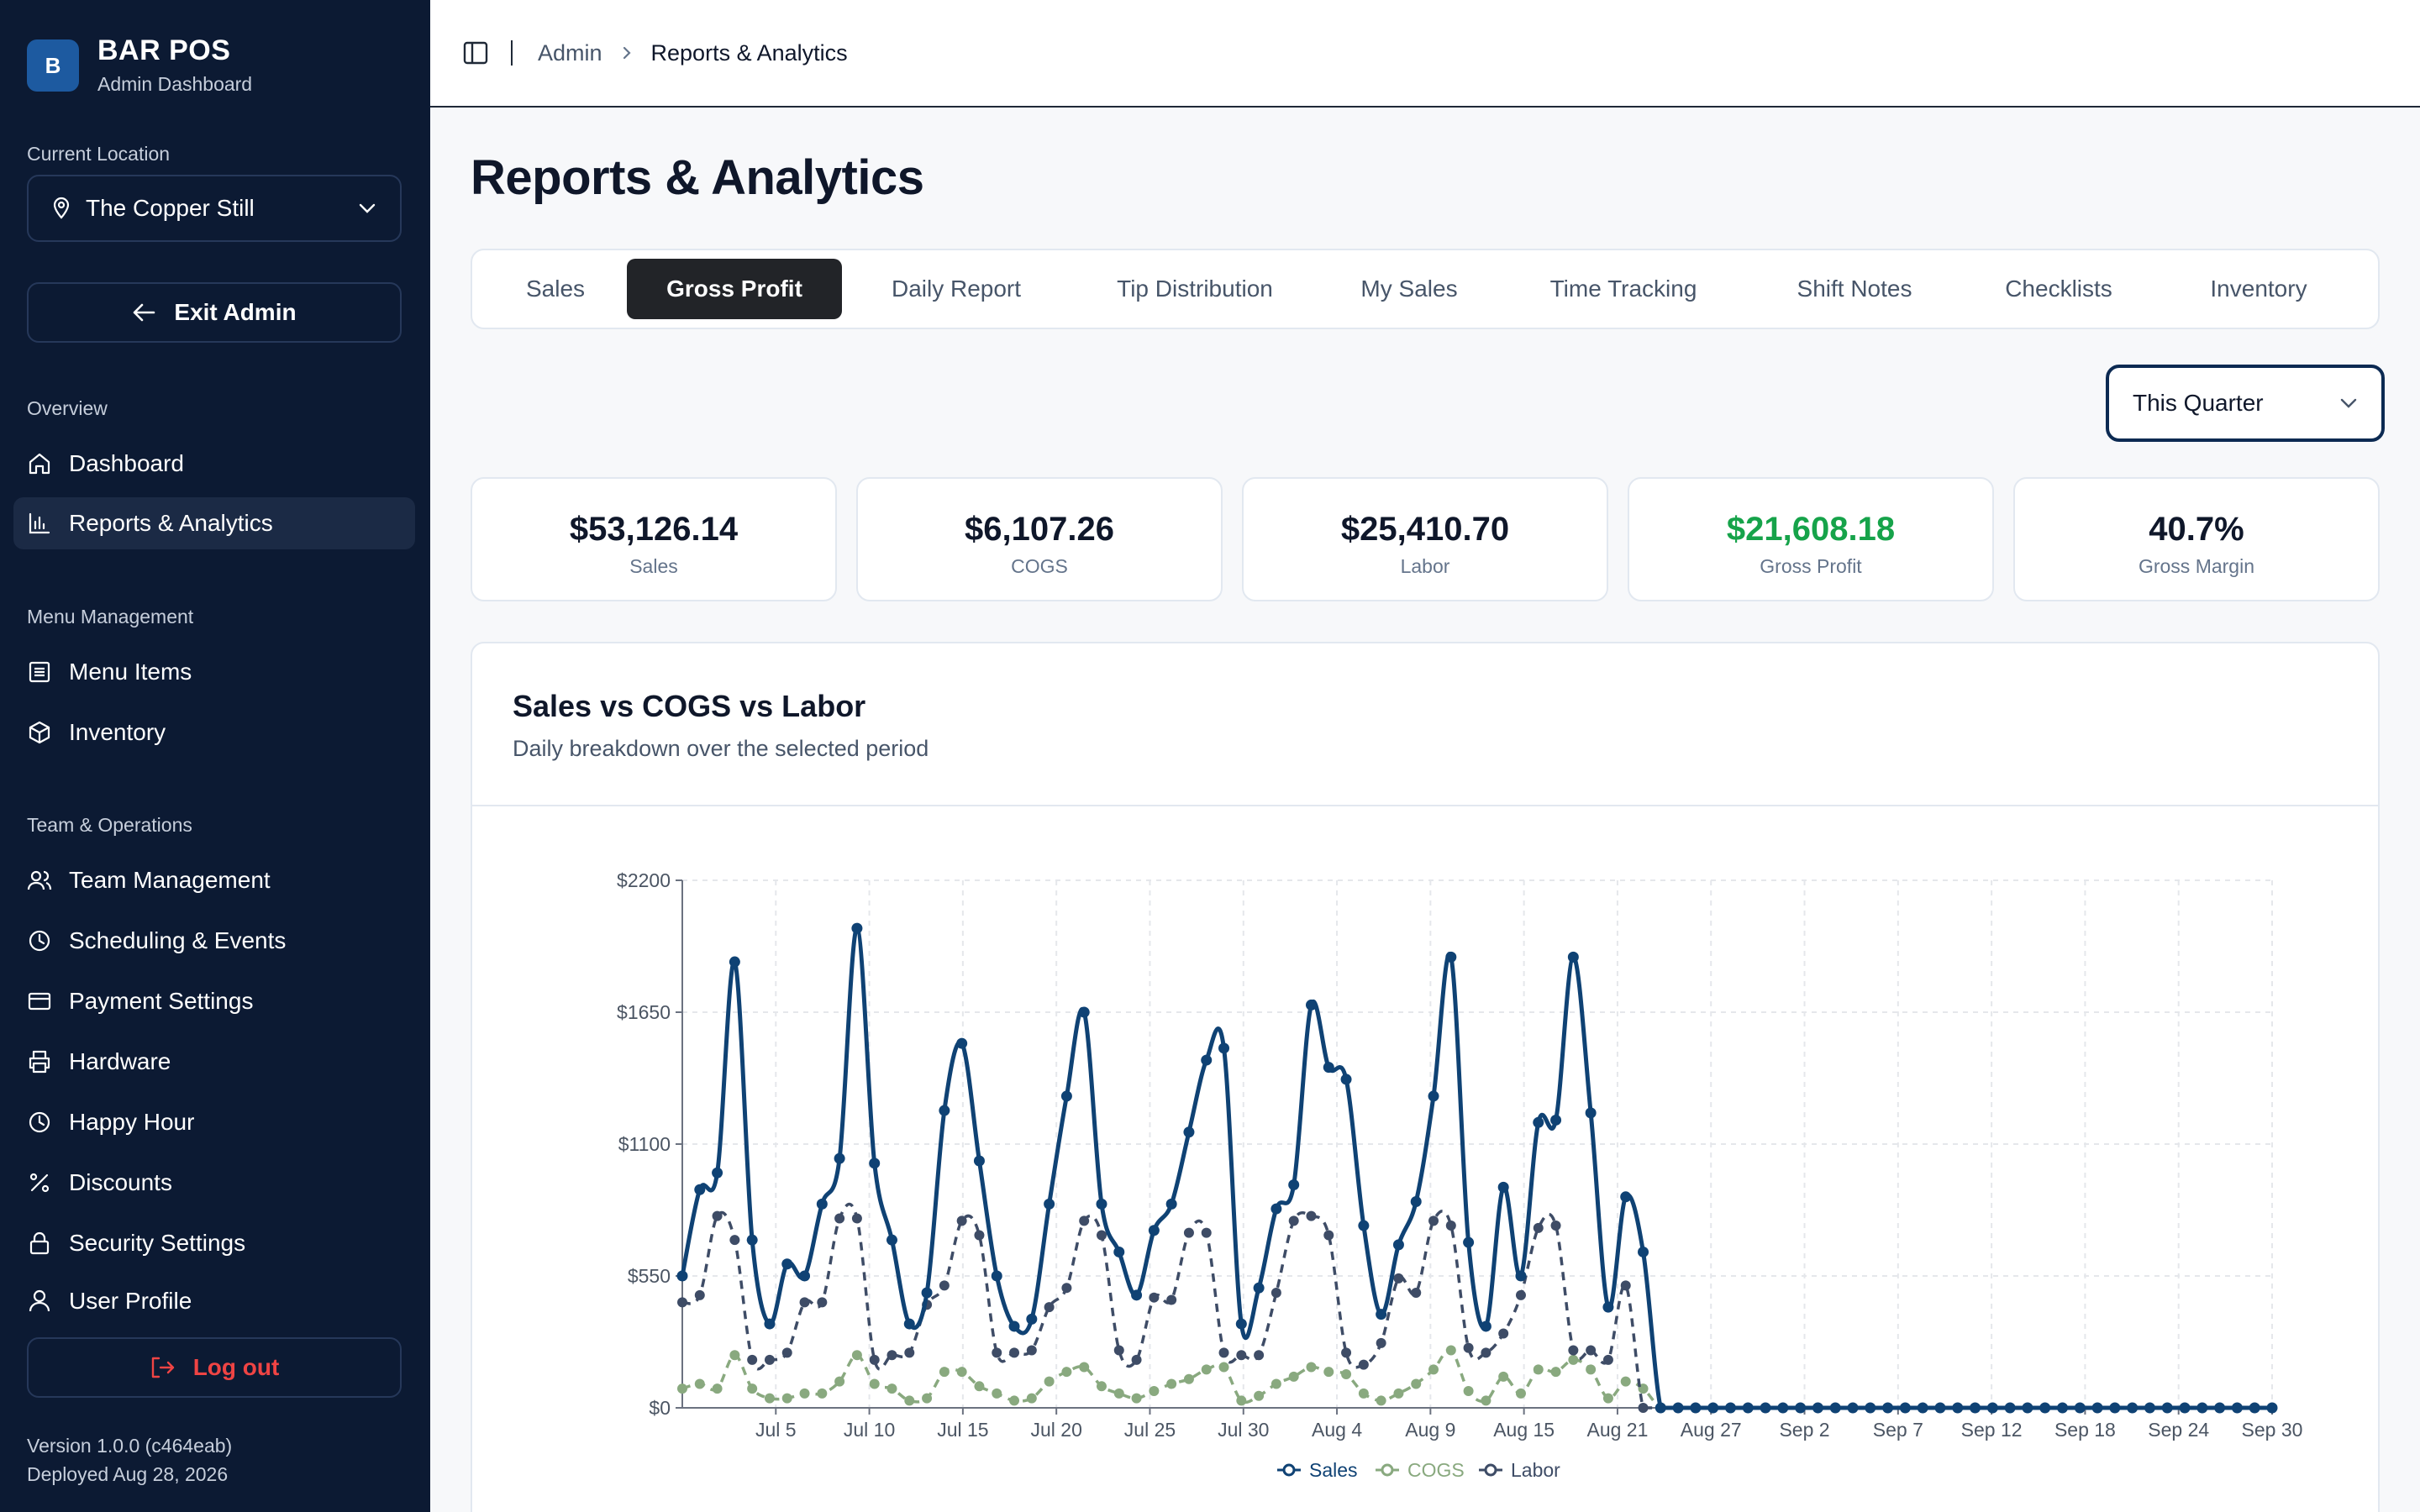  I want to click on tab-time-tracking: Time Tracking, so click(1623, 289).